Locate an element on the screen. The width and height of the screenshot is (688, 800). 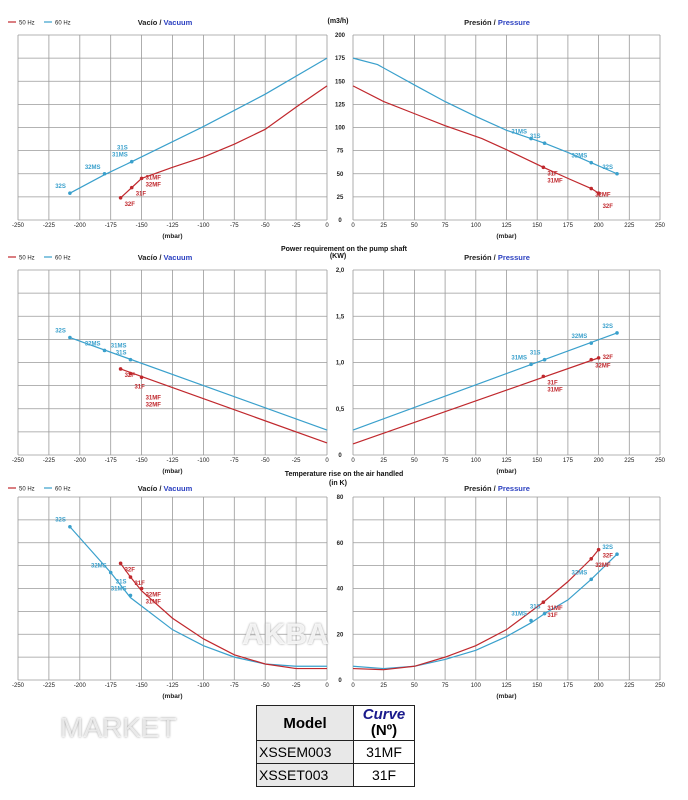
point-label-group: 32S is located at coordinates (607, 327).